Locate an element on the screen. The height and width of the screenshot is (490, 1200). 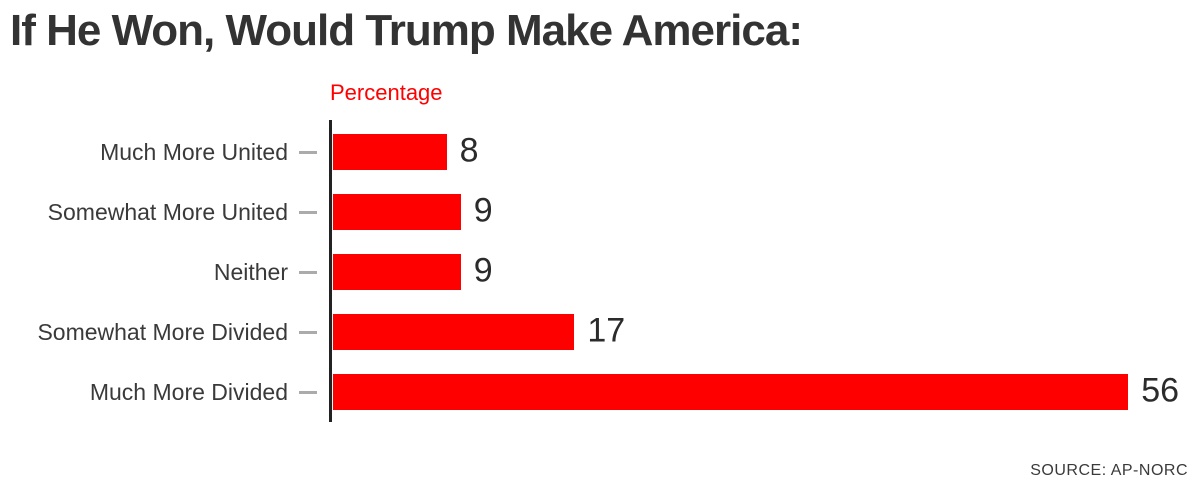
bar-row: Neither 9 is located at coordinates (600, 270).